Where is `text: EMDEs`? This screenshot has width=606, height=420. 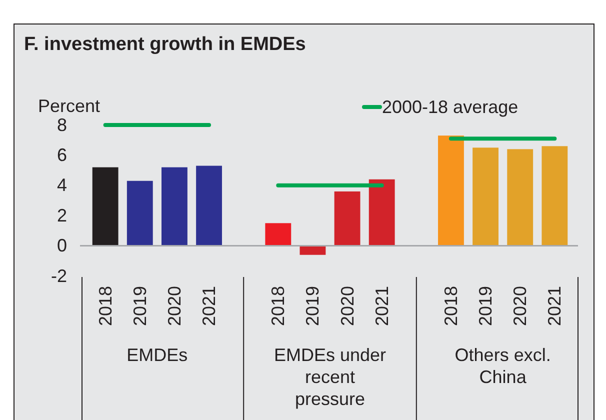 text: EMDEs is located at coordinates (157, 355).